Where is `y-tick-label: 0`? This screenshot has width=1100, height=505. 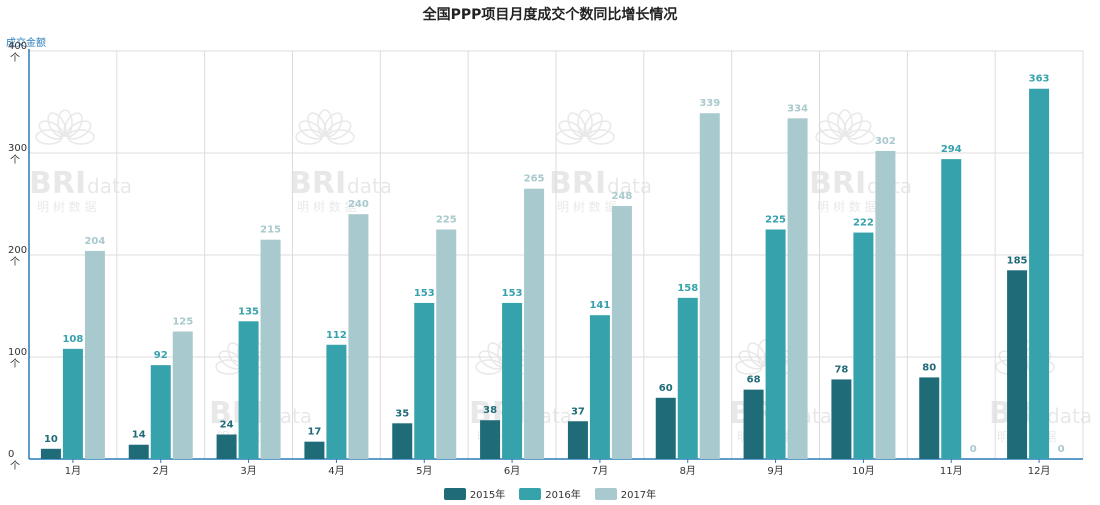
y-tick-label: 0 is located at coordinates (11, 454).